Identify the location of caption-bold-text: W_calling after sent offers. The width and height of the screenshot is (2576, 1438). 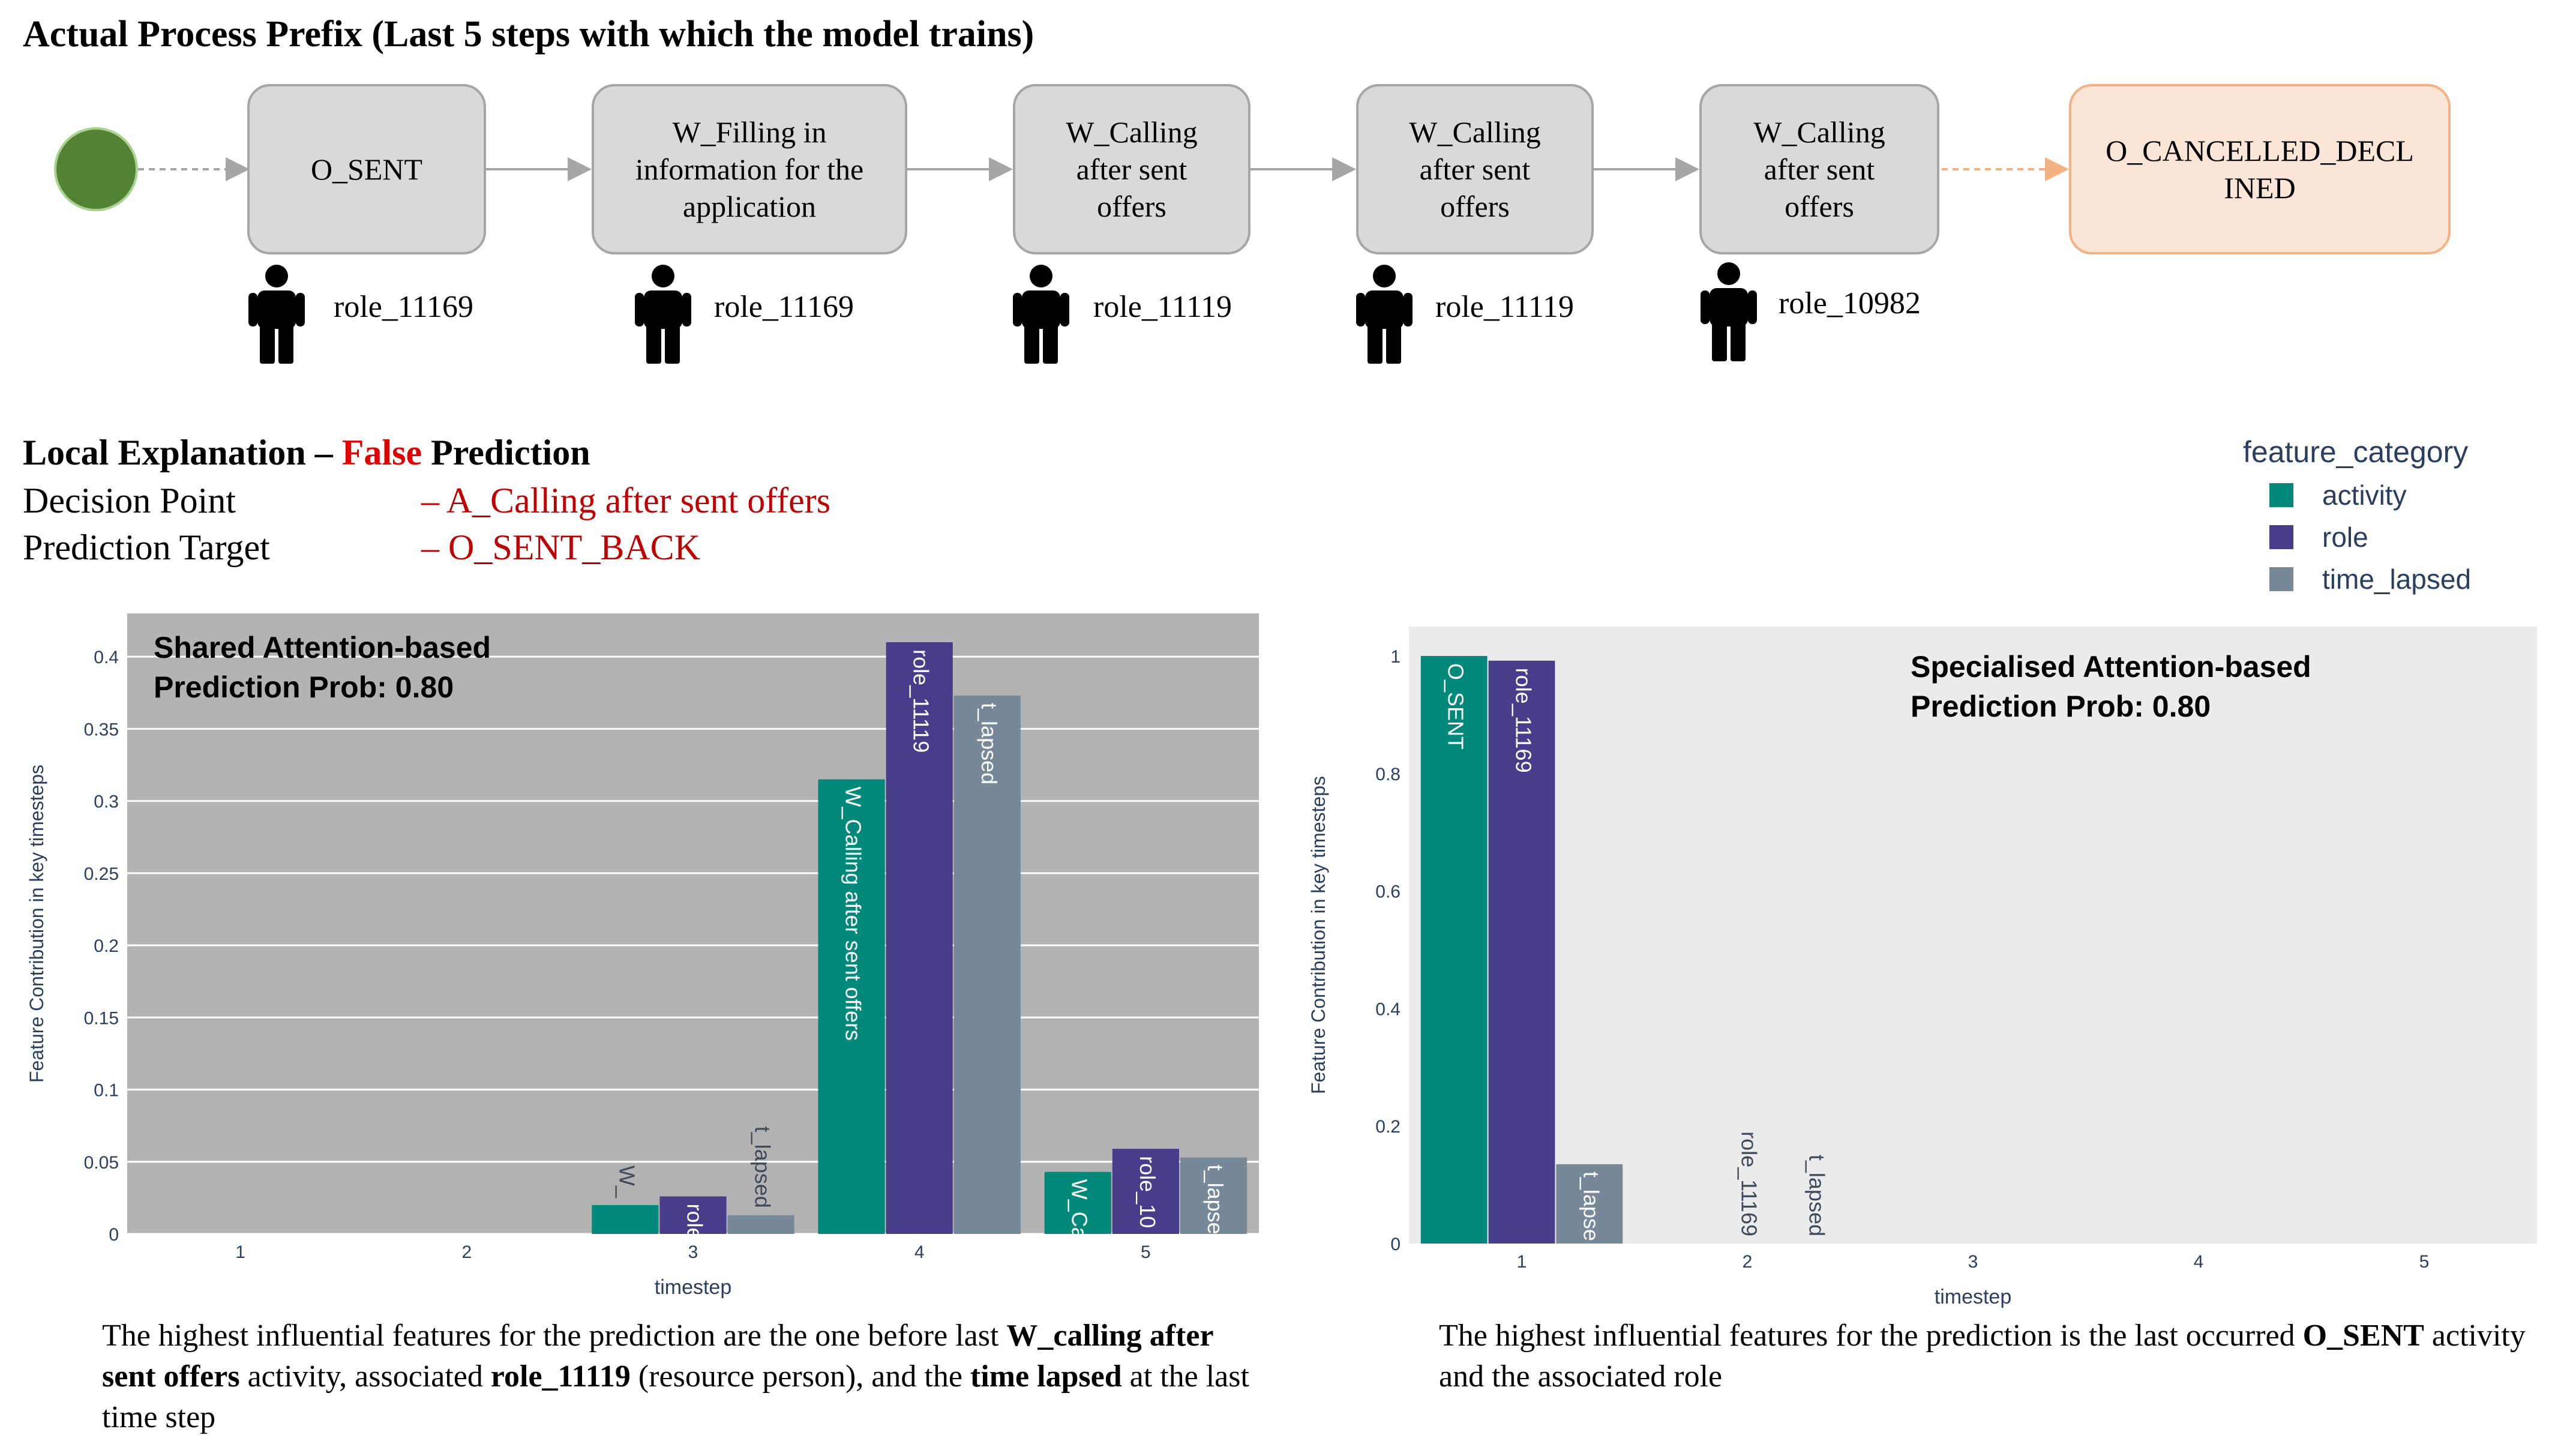
(657, 1356).